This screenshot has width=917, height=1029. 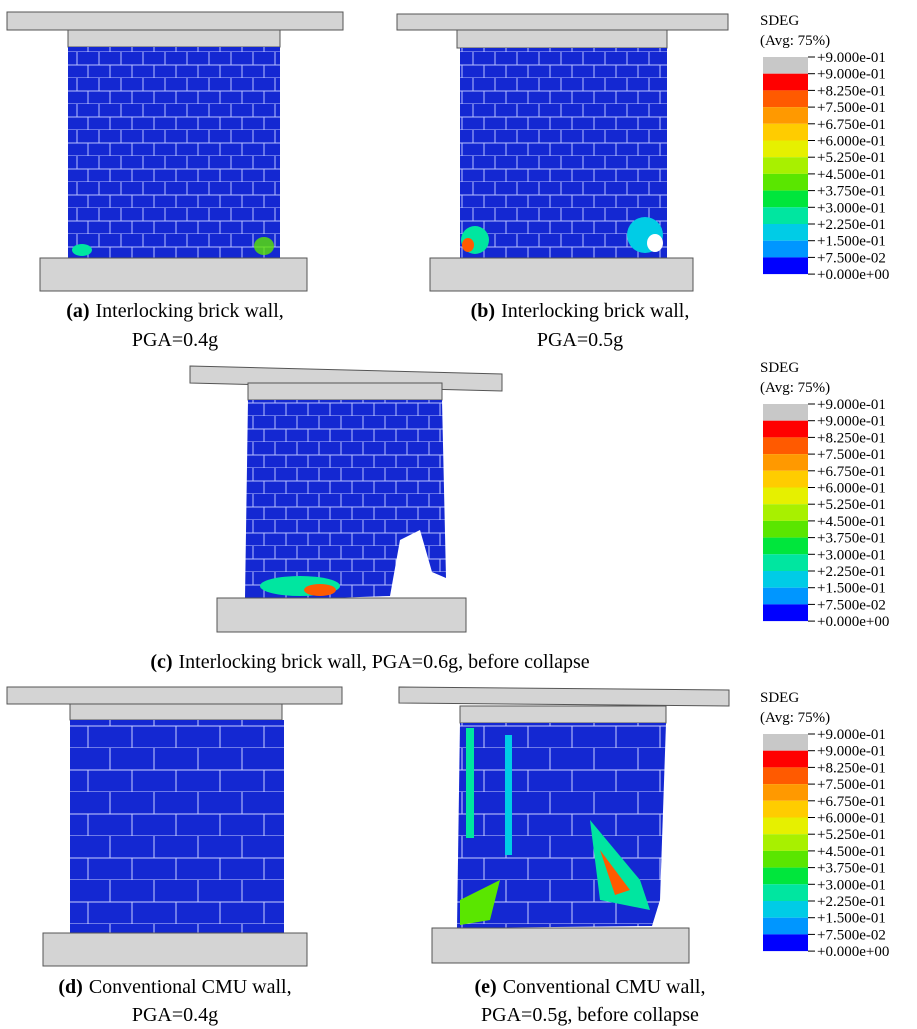 What do you see at coordinates (77, 311) in the screenshot?
I see `panel-tag: (a)` at bounding box center [77, 311].